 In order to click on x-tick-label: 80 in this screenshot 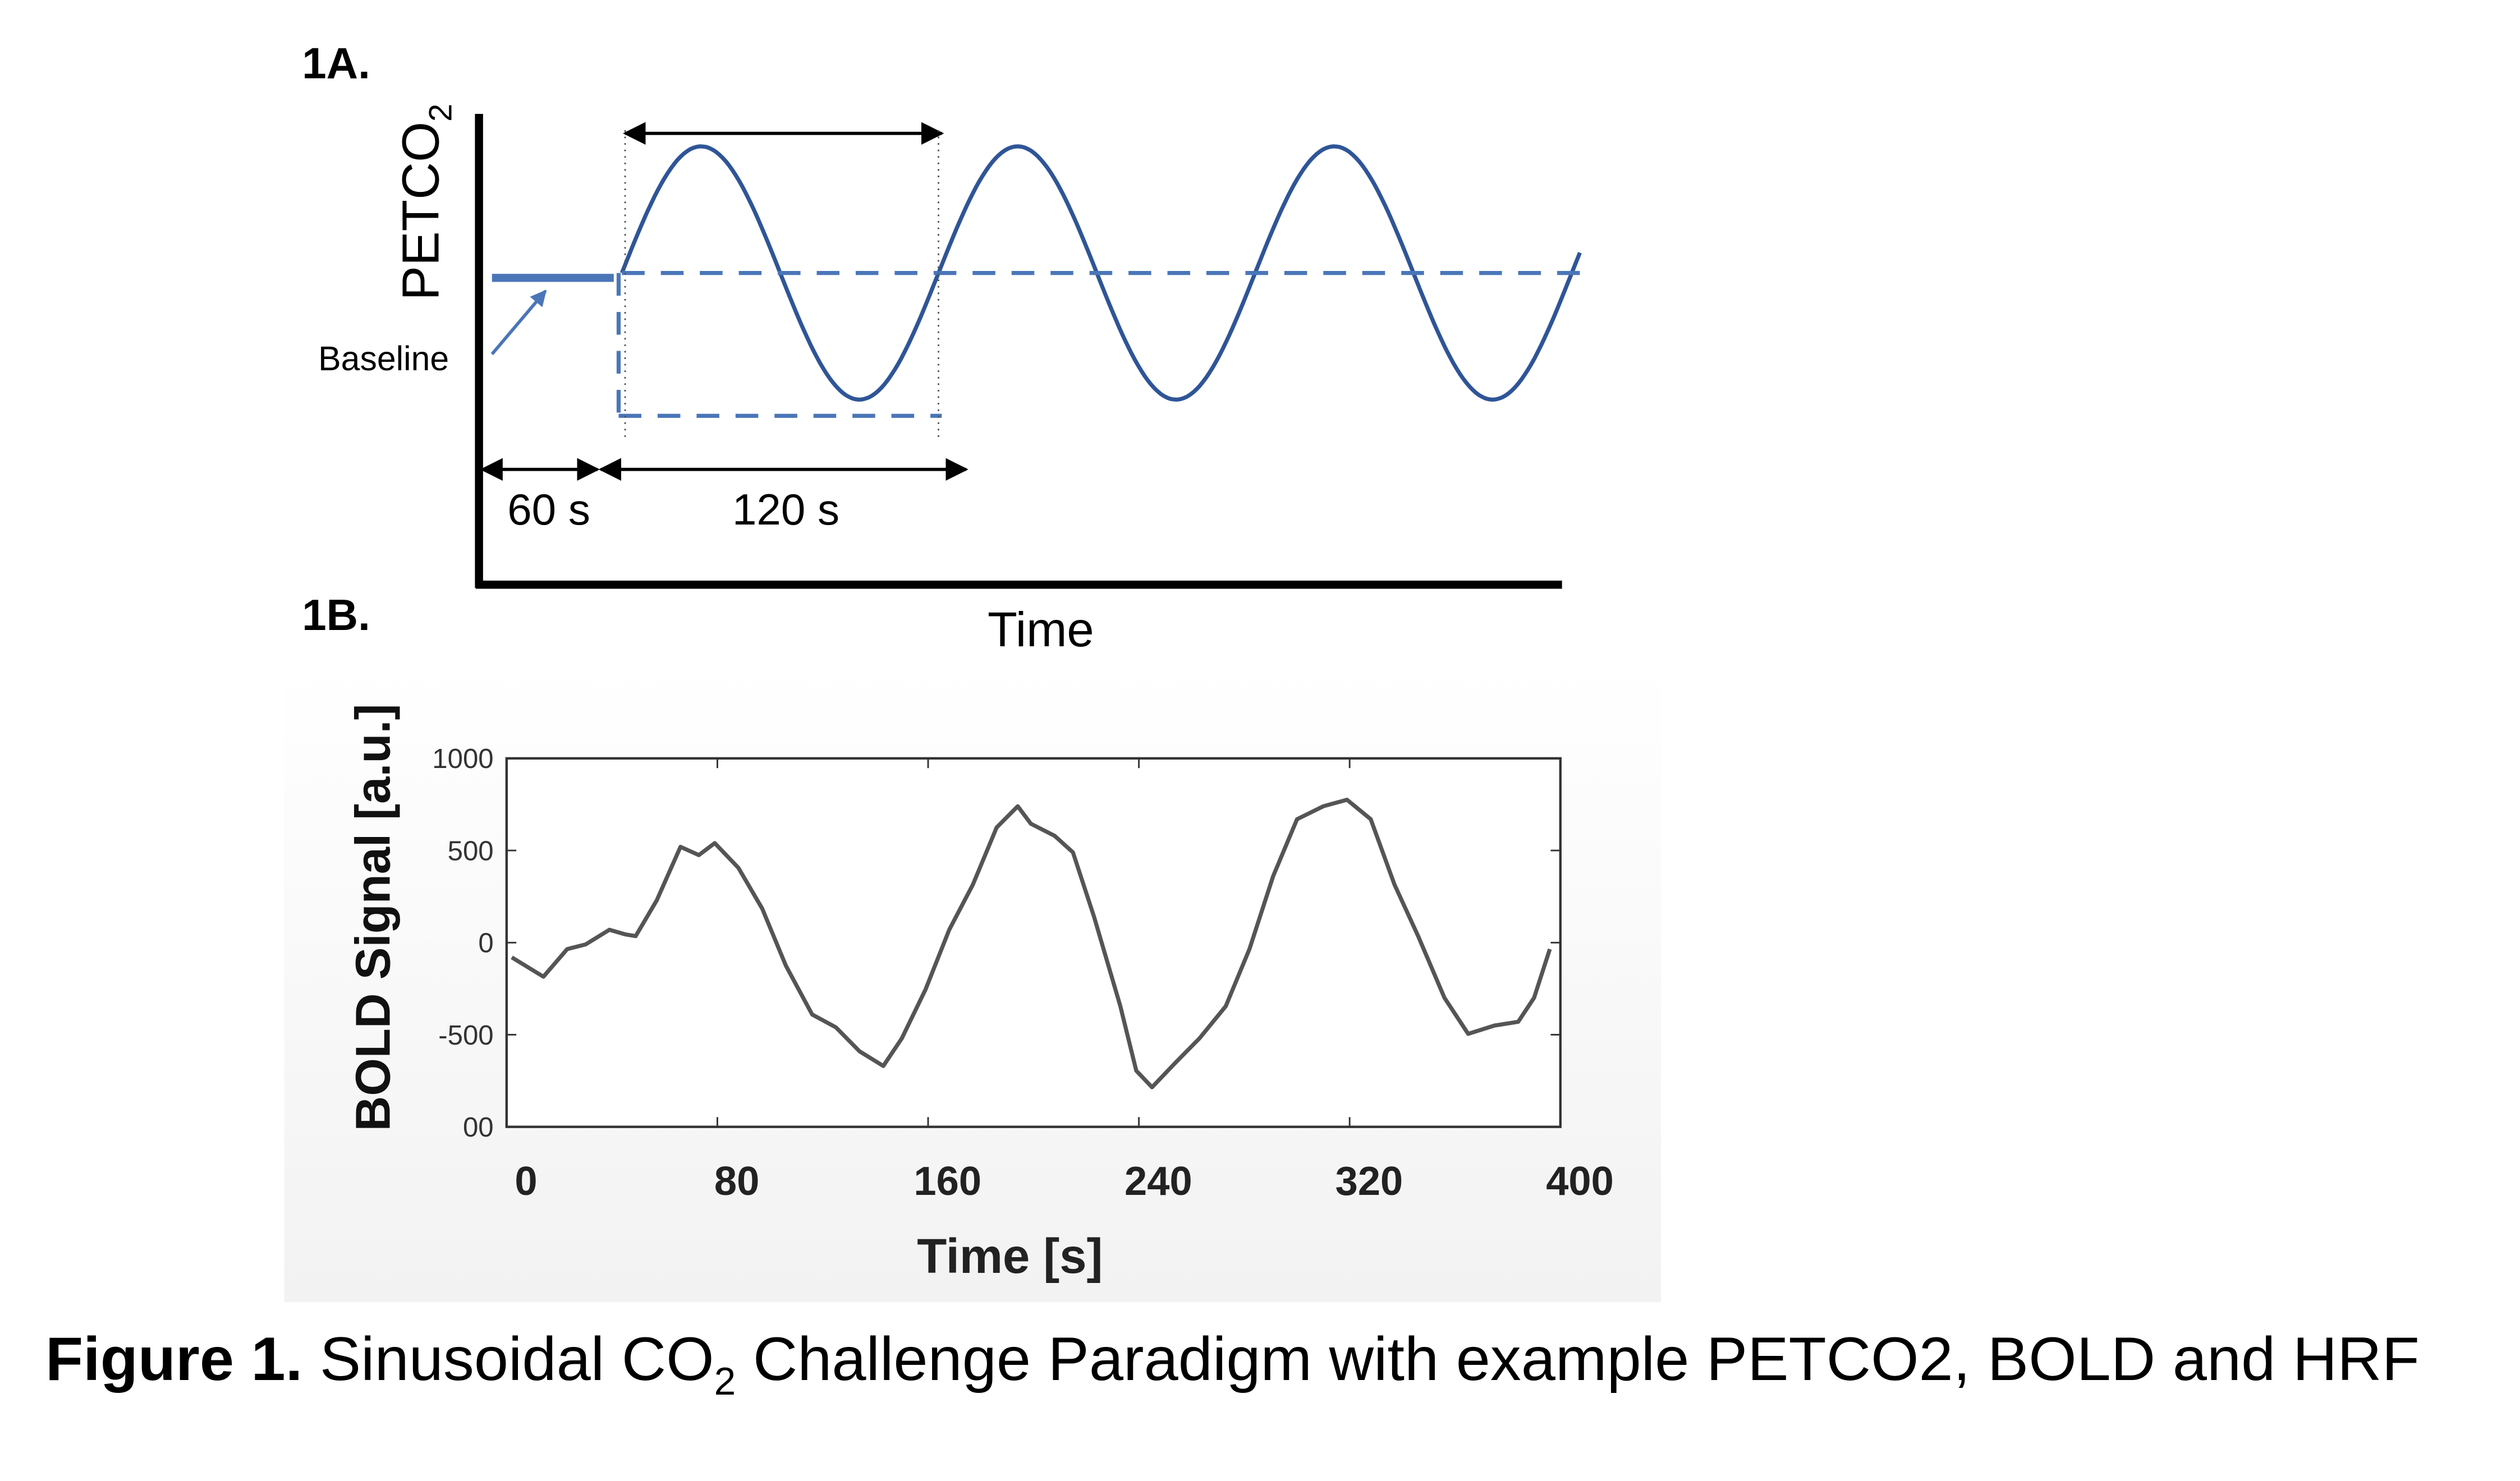, I will do `click(736, 1181)`.